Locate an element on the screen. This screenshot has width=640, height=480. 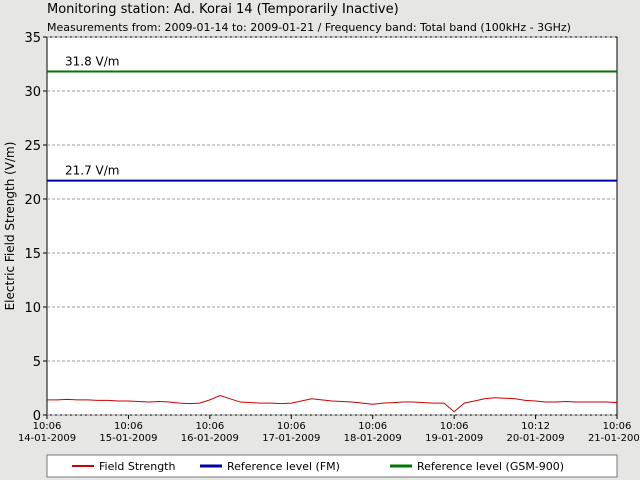
x-tick-date: 19-01-2009 is located at coordinates (454, 438).